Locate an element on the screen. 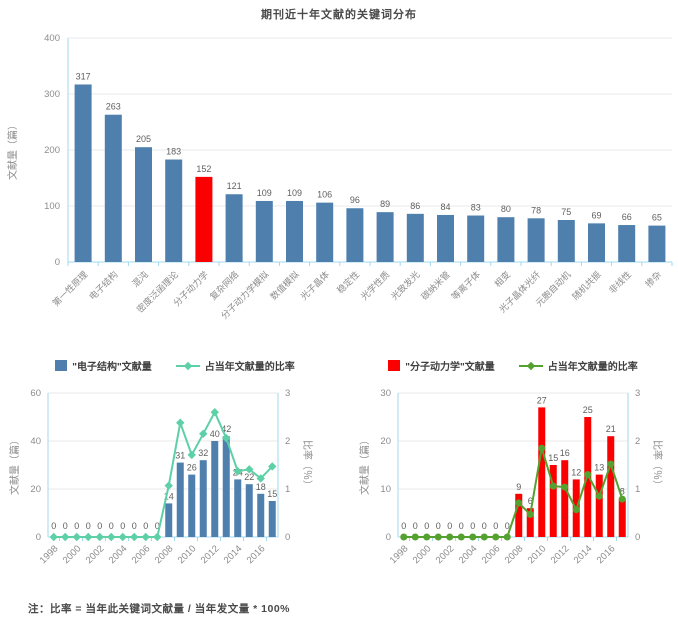 The width and height of the screenshot is (678, 628). y-left-axis-title: 文献量（篇） is located at coordinates (364, 465).